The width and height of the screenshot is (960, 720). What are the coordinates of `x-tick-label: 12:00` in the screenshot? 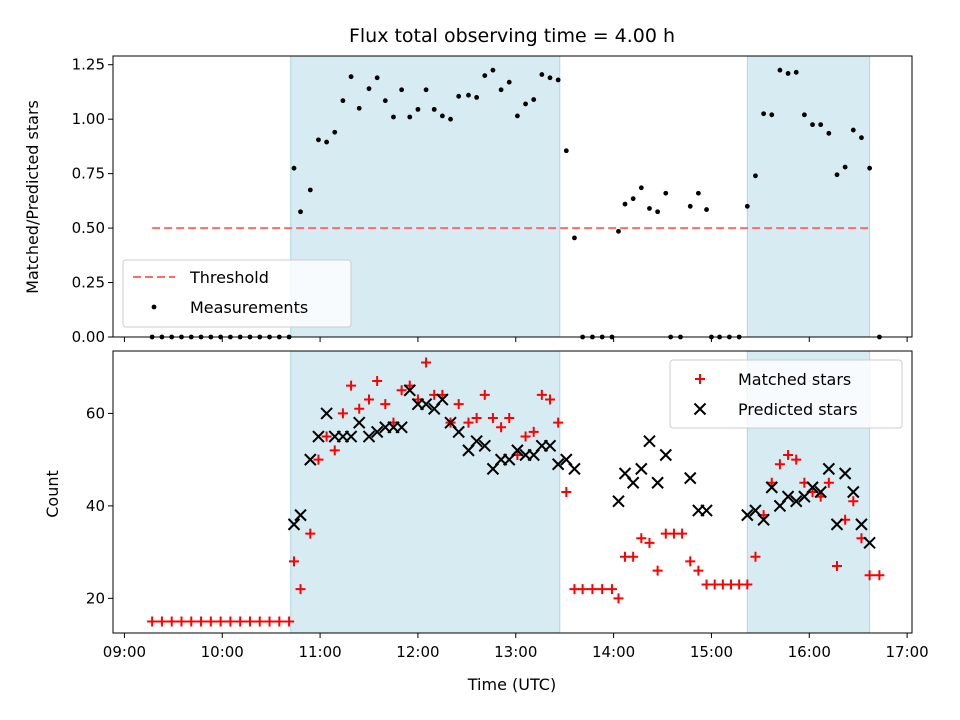 It's located at (417, 652).